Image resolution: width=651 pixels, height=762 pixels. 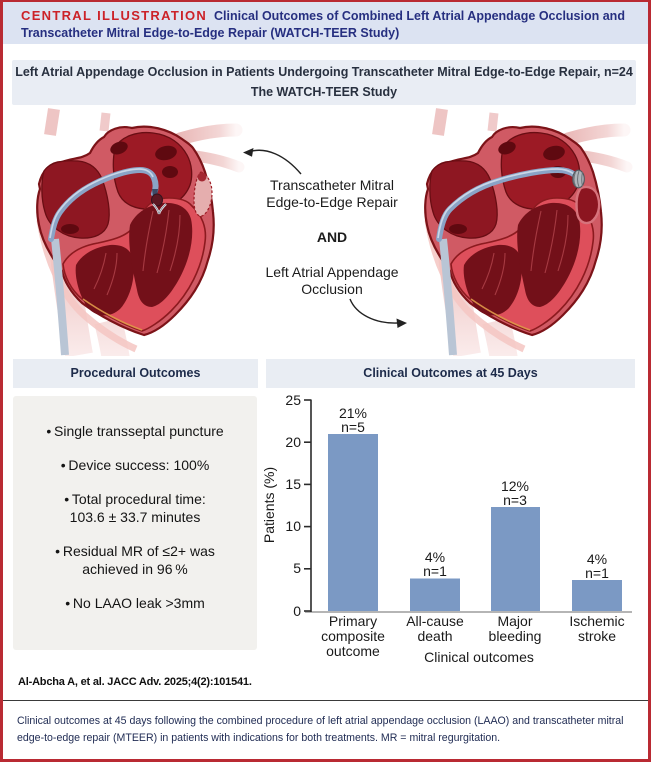 What do you see at coordinates (435, 621) in the screenshot?
I see `svg-text: All-cause` at bounding box center [435, 621].